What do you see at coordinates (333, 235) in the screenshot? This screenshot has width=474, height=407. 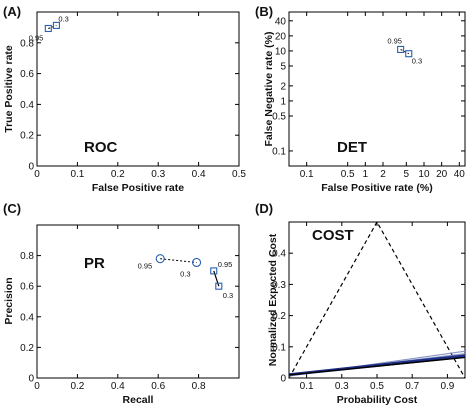 I see `inner-label: COST` at bounding box center [333, 235].